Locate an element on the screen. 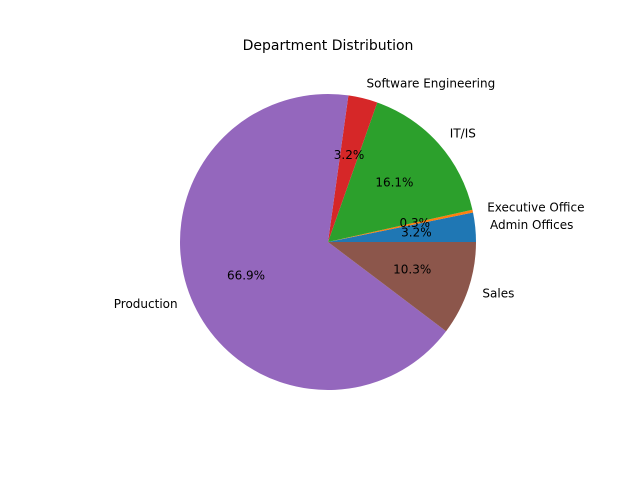  slice-label-production: Production is located at coordinates (146, 304).